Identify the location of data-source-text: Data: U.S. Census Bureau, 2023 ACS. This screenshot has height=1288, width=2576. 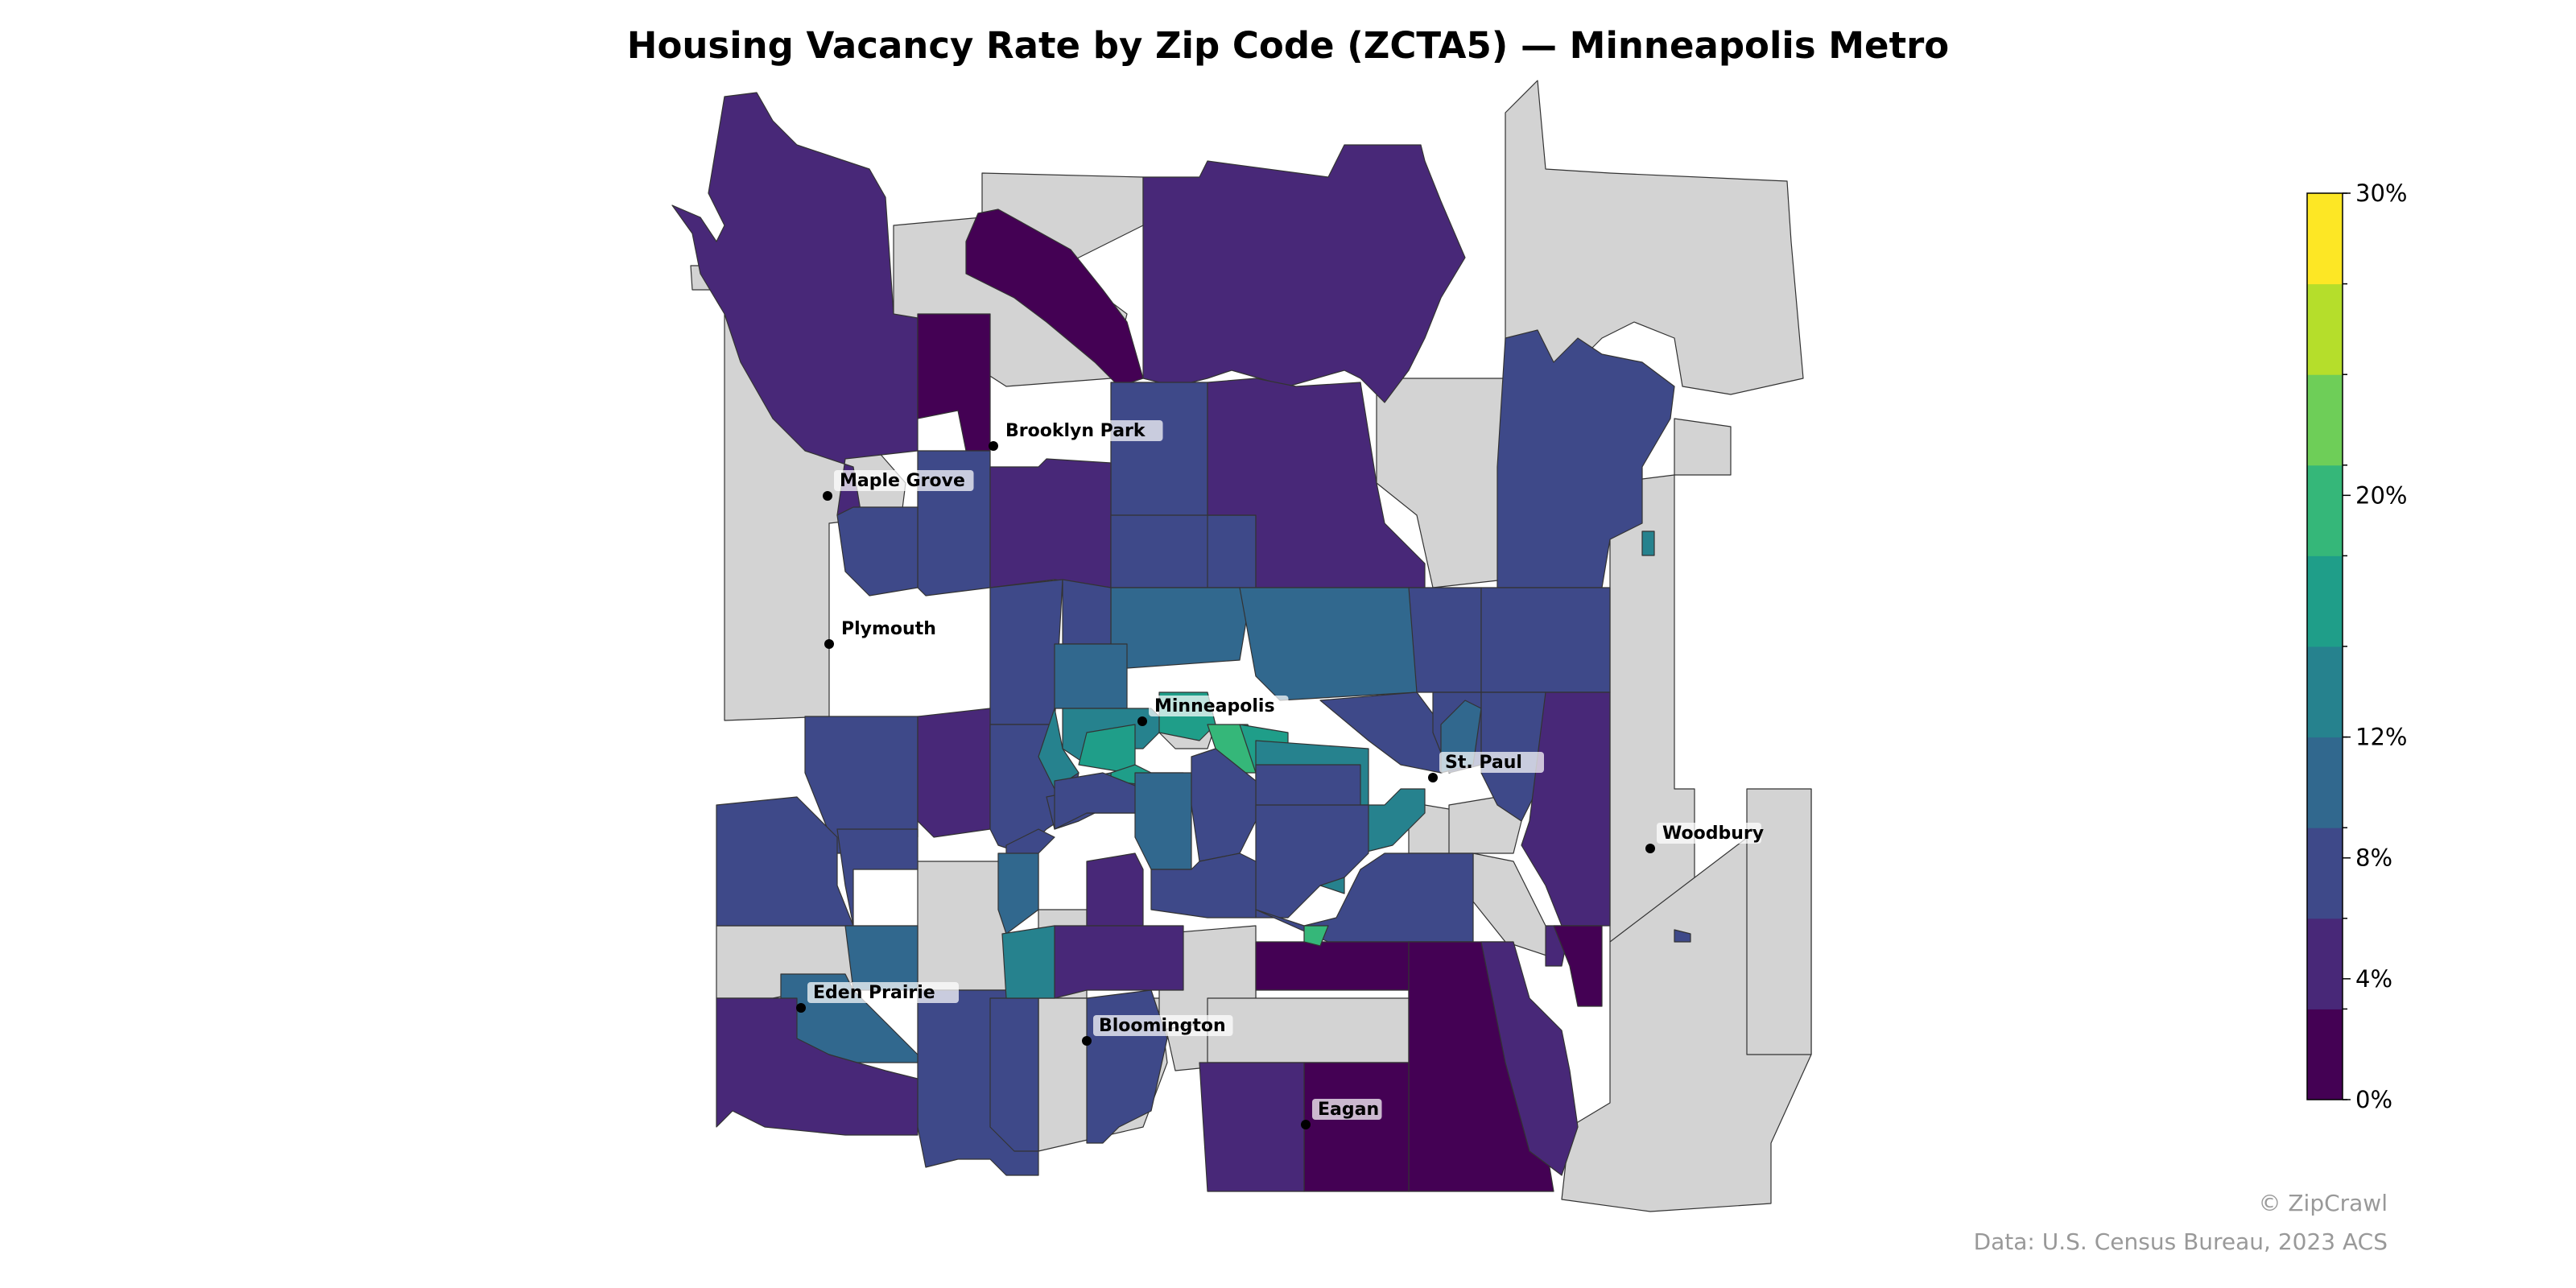
(2180, 1241).